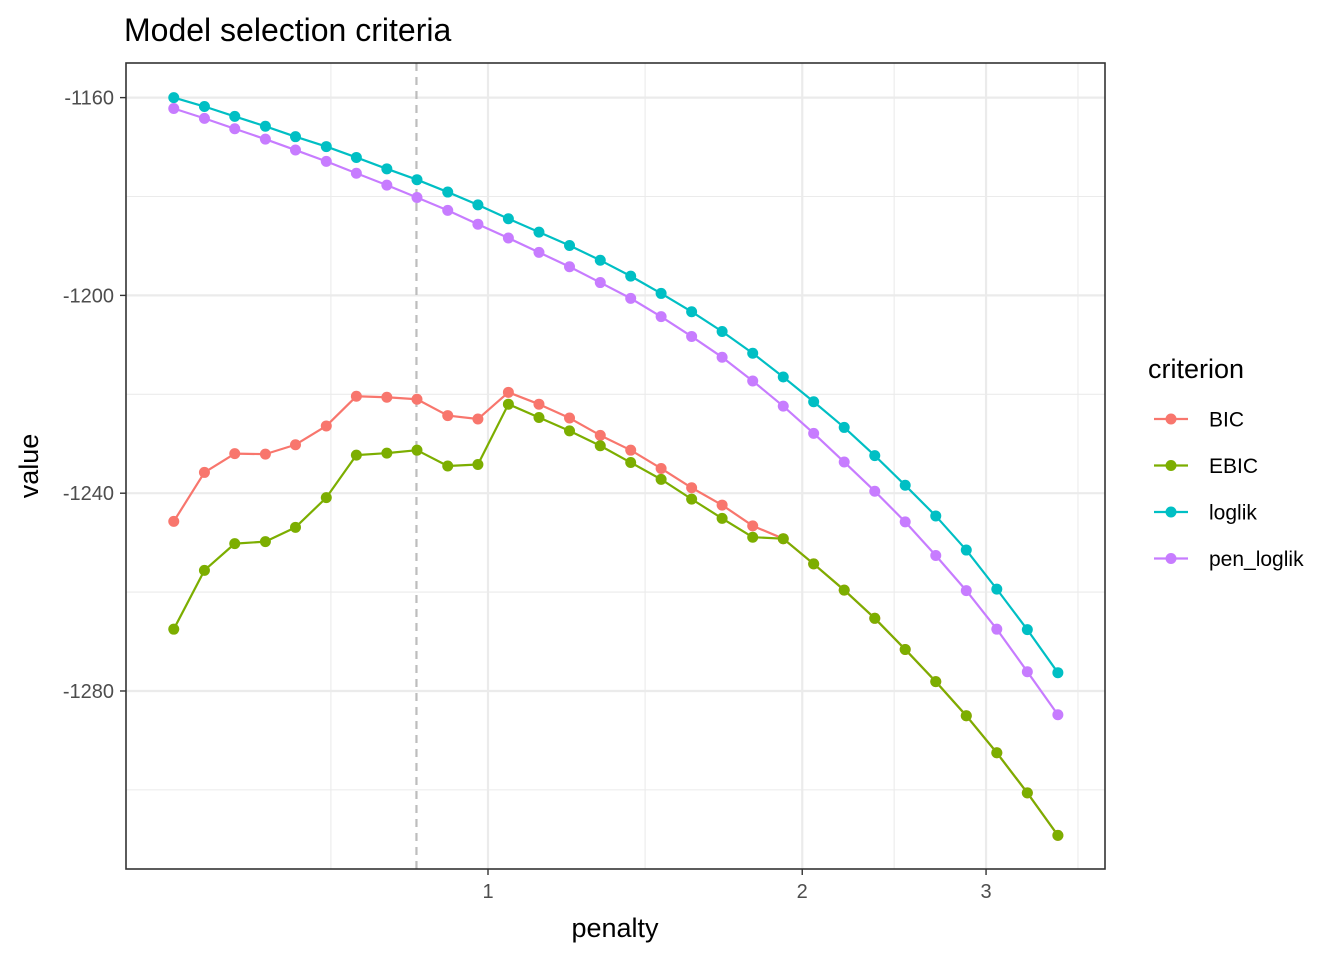  I want to click on legend-item-loglik: loglik, so click(1205, 513).